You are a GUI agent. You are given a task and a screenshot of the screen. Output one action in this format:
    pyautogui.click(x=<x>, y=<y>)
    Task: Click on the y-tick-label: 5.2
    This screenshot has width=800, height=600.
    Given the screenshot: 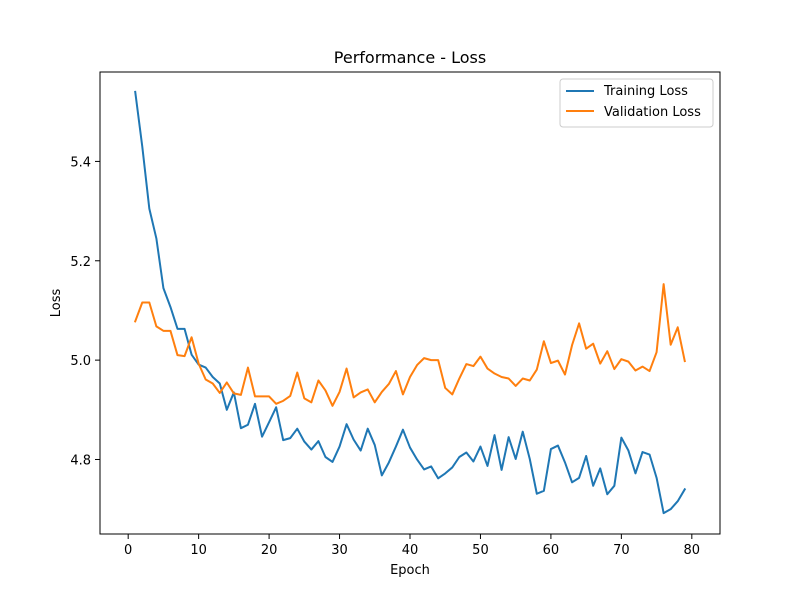 What is the action you would take?
    pyautogui.click(x=80, y=262)
    